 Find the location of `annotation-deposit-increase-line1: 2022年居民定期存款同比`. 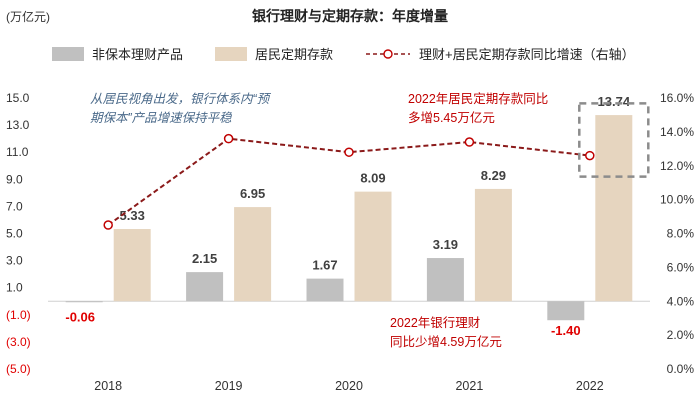

annotation-deposit-increase-line1: 2022年居民定期存款同比 is located at coordinates (478, 99).